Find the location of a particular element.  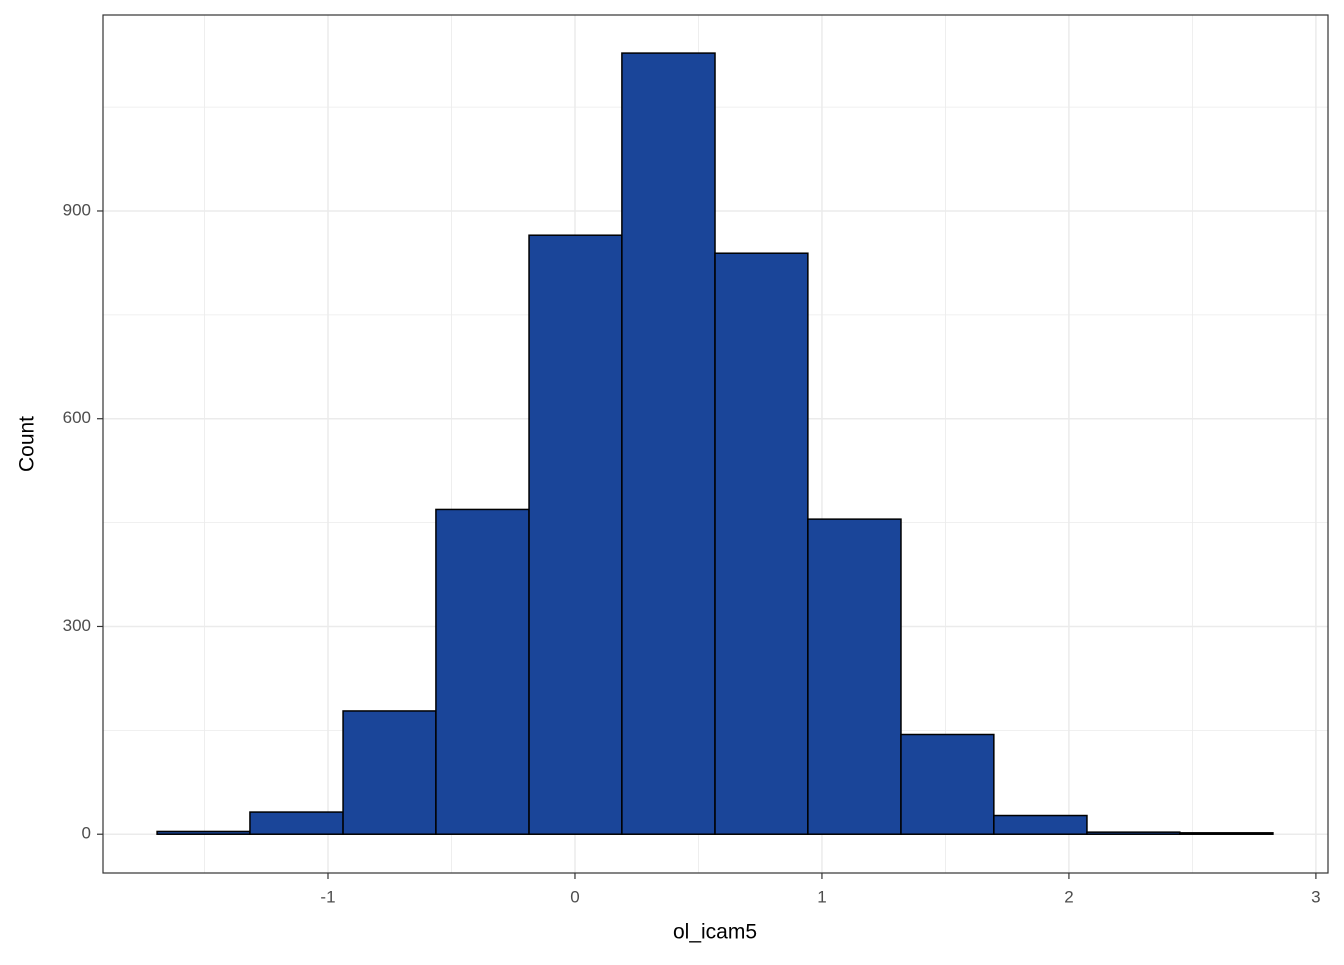

x-tick-label: 0 is located at coordinates (574, 896).